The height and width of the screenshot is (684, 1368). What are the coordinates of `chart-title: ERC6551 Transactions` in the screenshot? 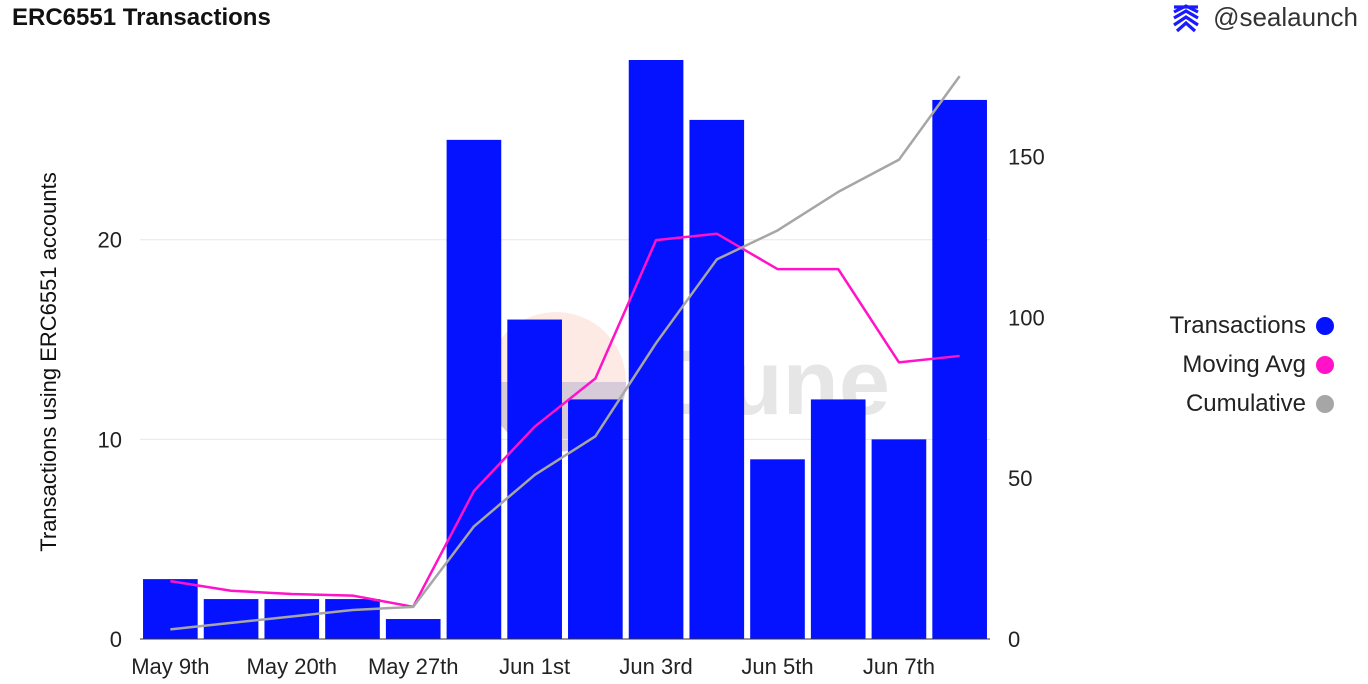 It's located at (141, 17).